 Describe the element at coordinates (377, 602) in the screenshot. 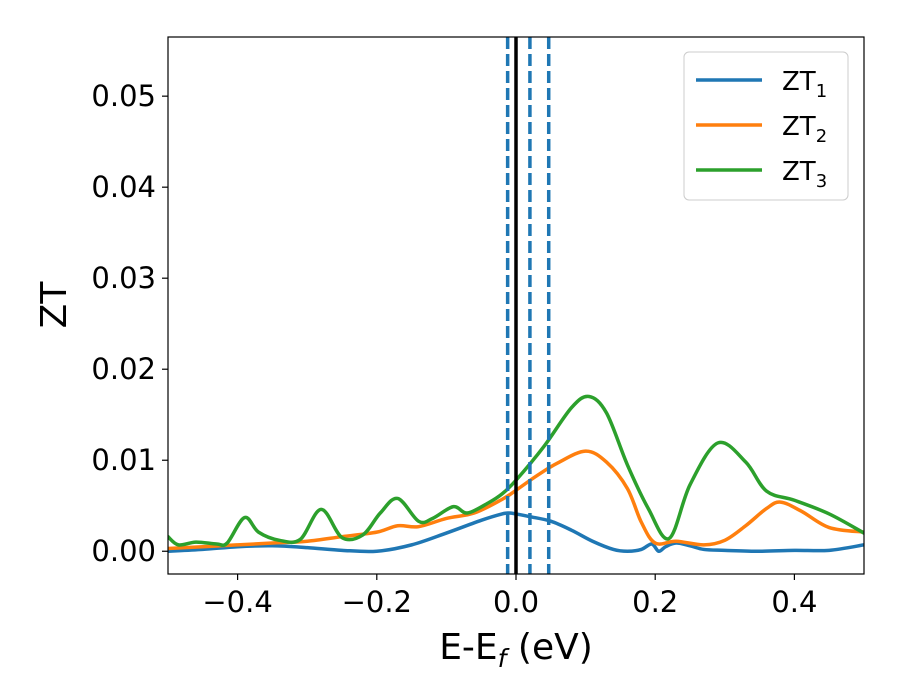

I see `x-tick-label: −0.2` at that location.